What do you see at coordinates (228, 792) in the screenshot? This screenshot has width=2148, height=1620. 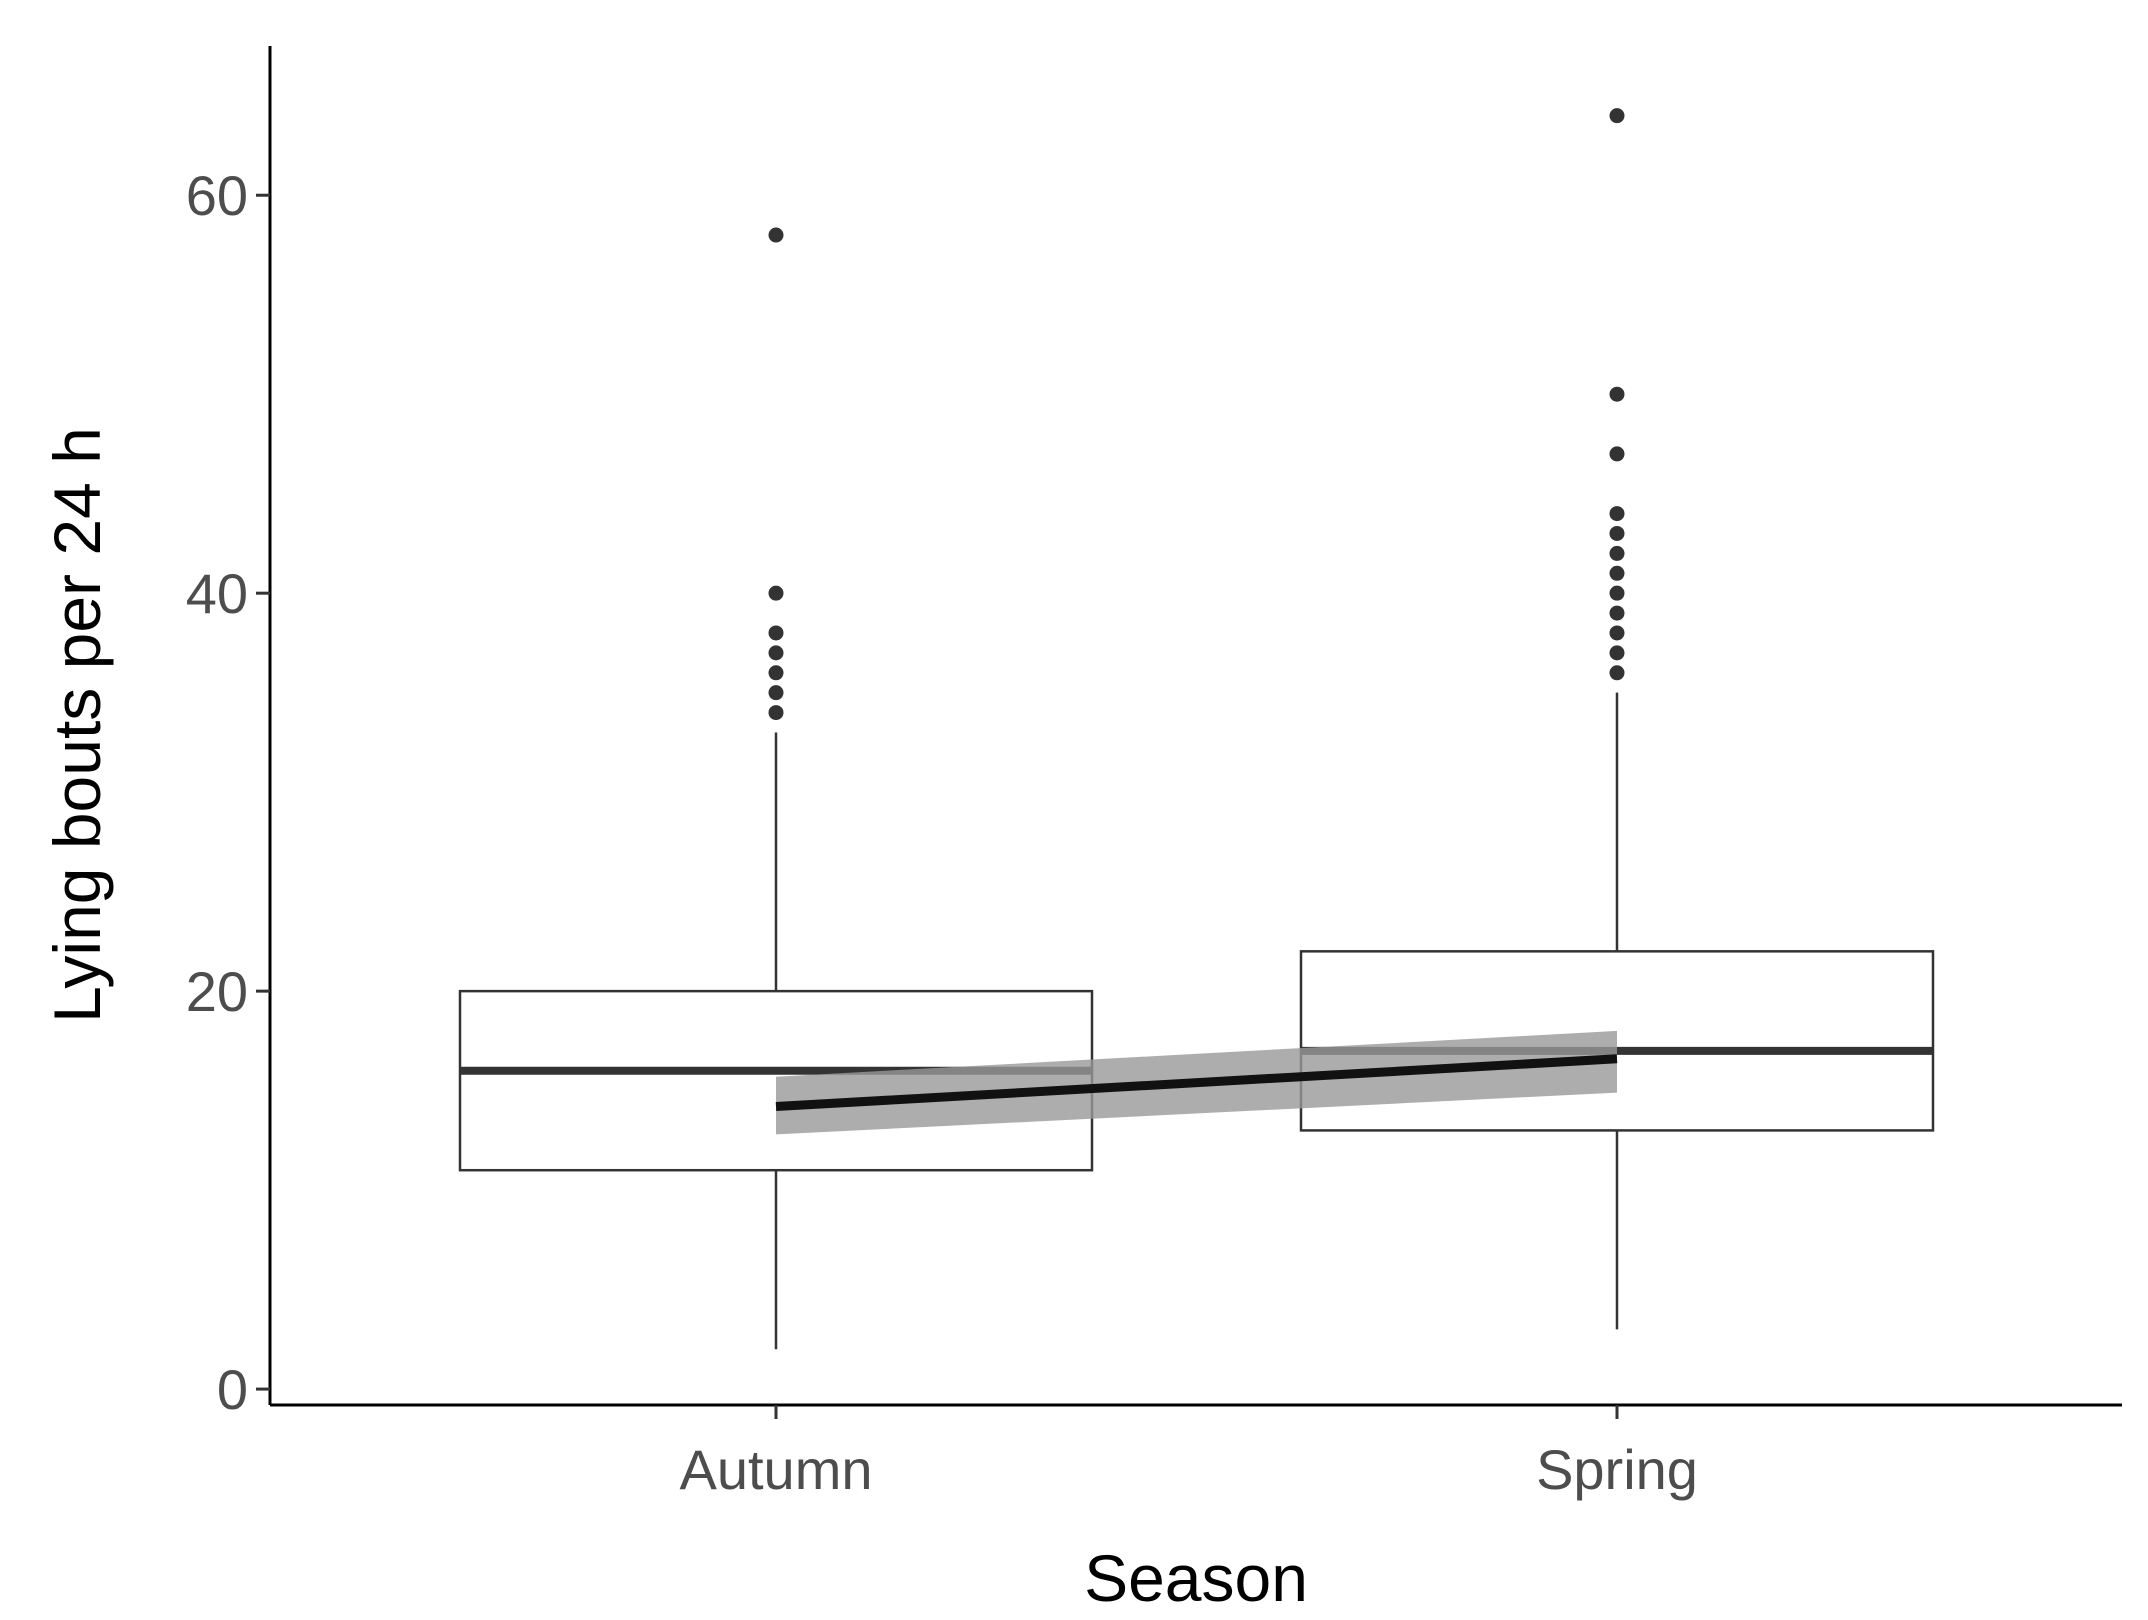 I see `y-ticks: 0 20 40 60` at bounding box center [228, 792].